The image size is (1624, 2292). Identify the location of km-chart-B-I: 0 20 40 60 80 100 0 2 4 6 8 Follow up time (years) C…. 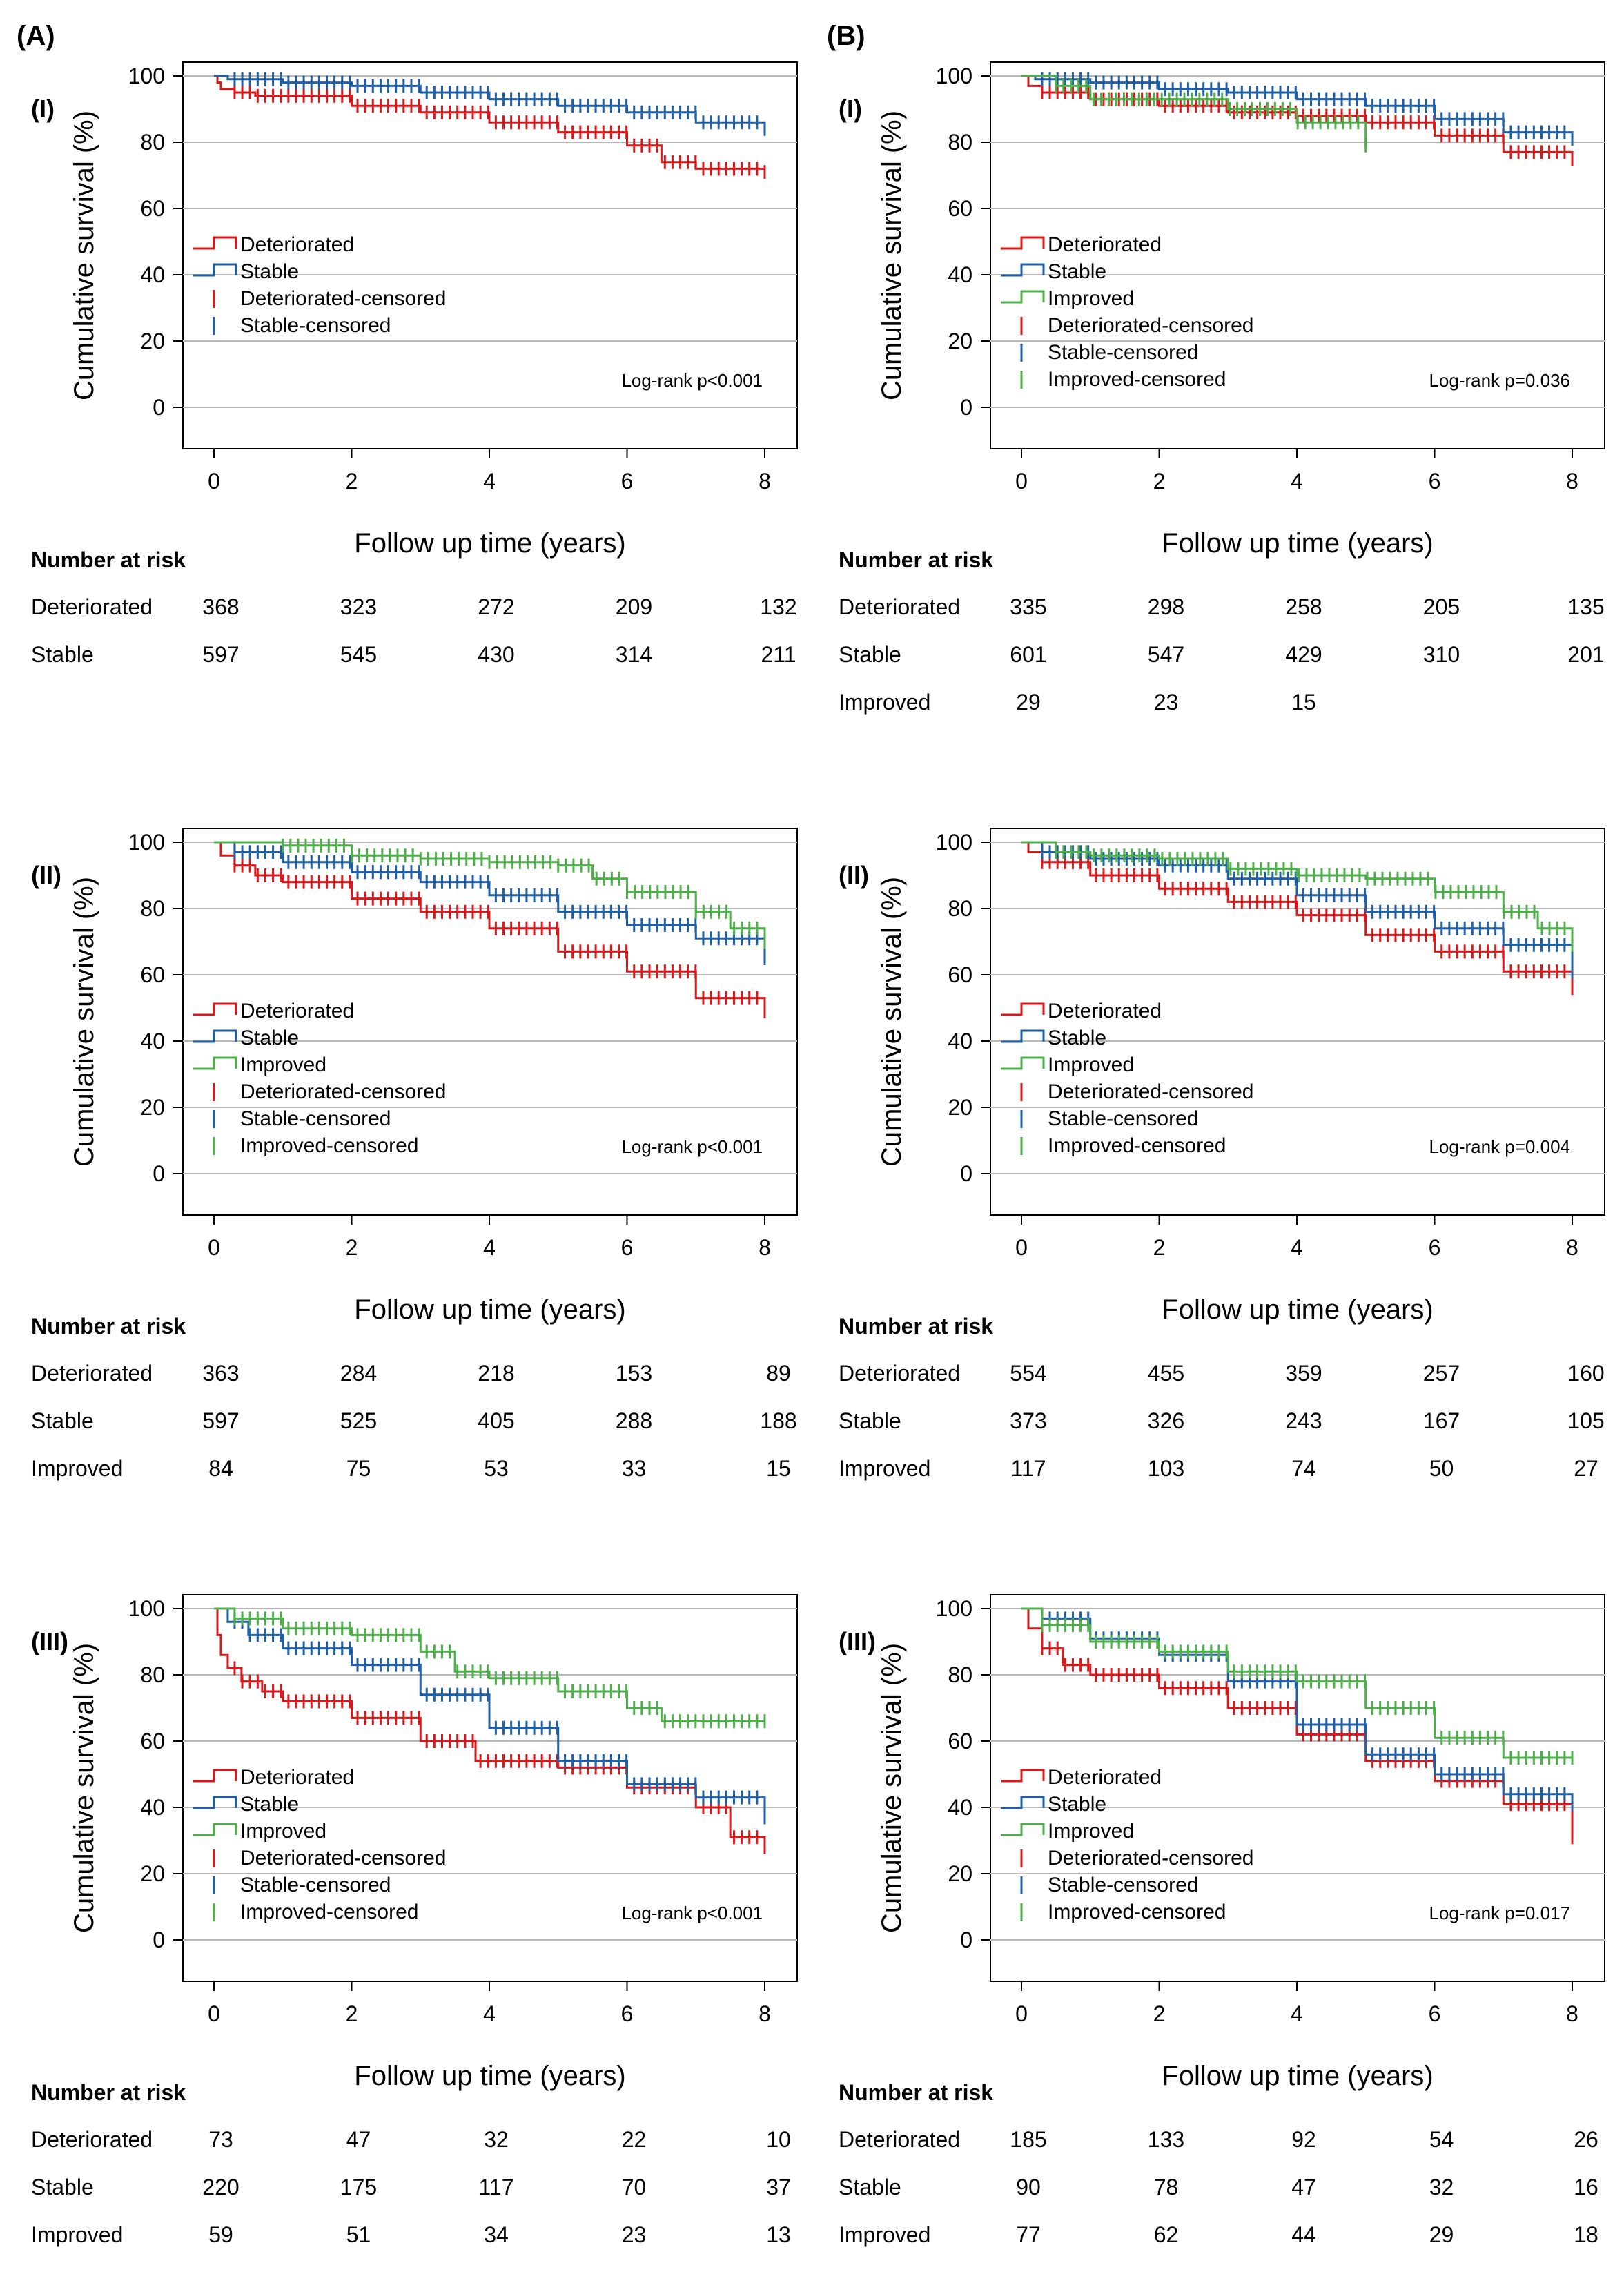
(1222, 388).